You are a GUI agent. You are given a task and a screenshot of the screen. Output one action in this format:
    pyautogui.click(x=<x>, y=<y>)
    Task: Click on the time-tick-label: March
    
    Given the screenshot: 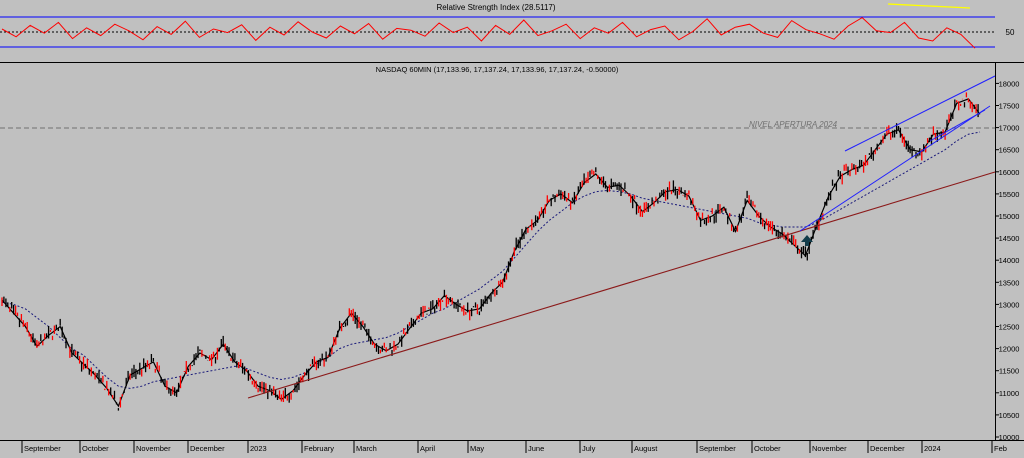 What is the action you would take?
    pyautogui.click(x=366, y=448)
    